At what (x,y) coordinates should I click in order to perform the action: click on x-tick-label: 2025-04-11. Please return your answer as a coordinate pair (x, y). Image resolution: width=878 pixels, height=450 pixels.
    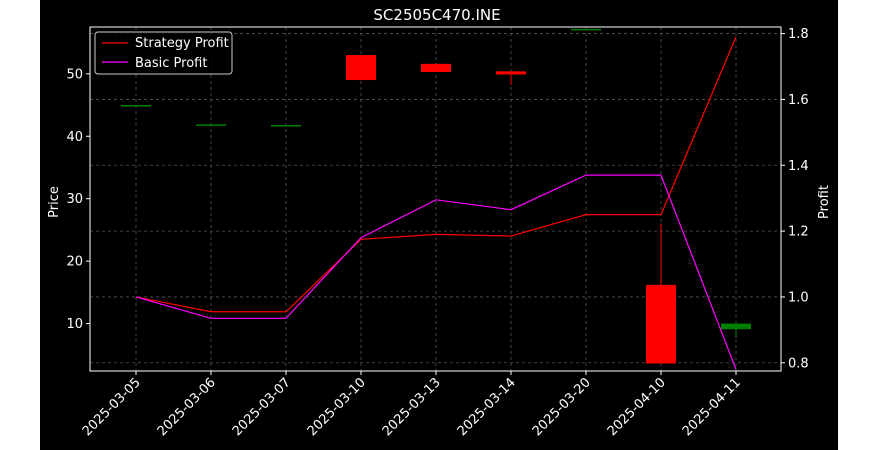
    Looking at the image, I should click on (712, 407).